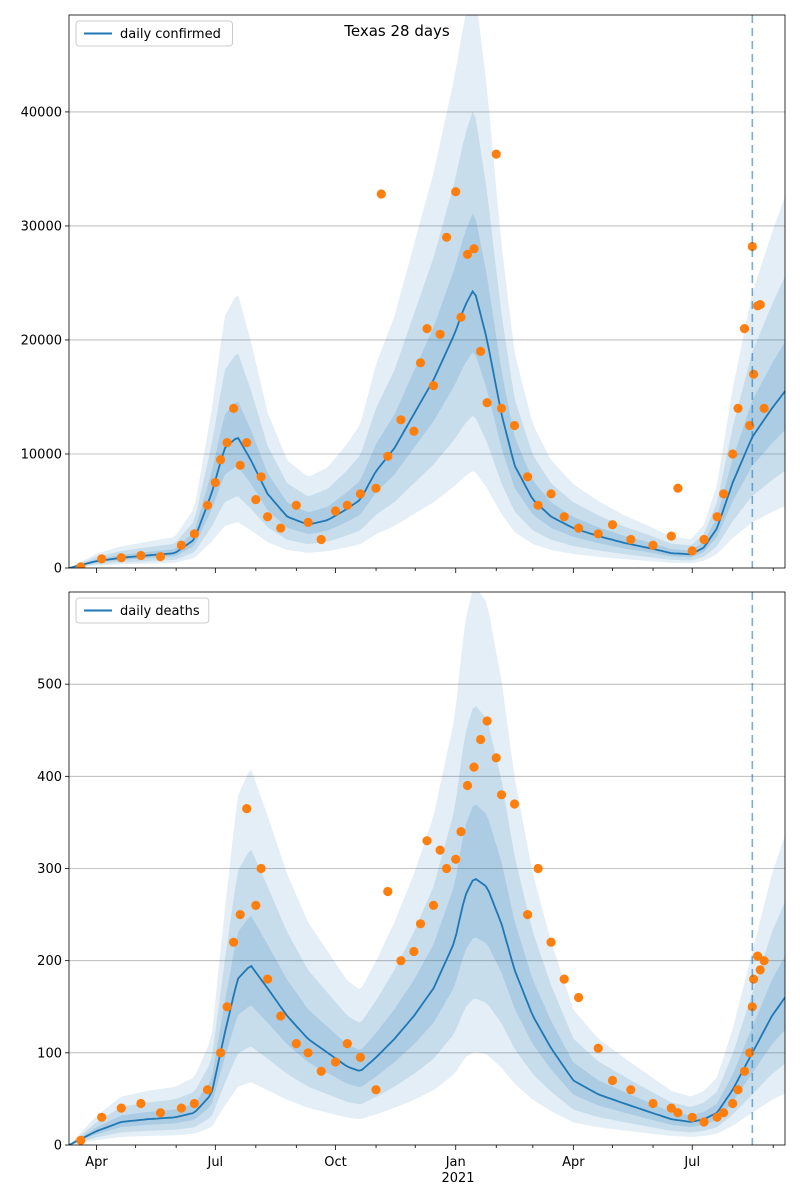 This screenshot has height=1200, width=800. Describe the element at coordinates (41, 340) in the screenshot. I see `y-tick-label: 20000` at that location.